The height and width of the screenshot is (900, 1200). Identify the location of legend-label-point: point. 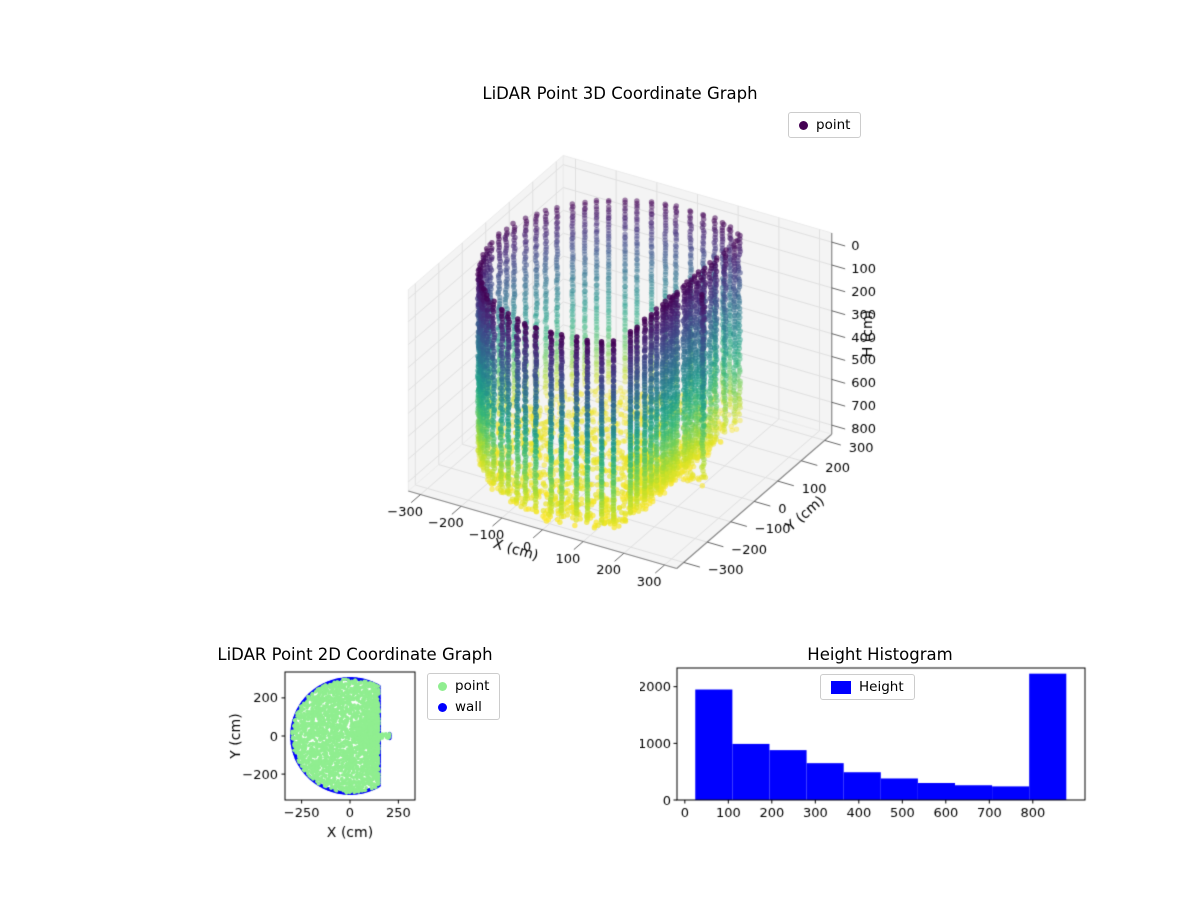
(833, 125).